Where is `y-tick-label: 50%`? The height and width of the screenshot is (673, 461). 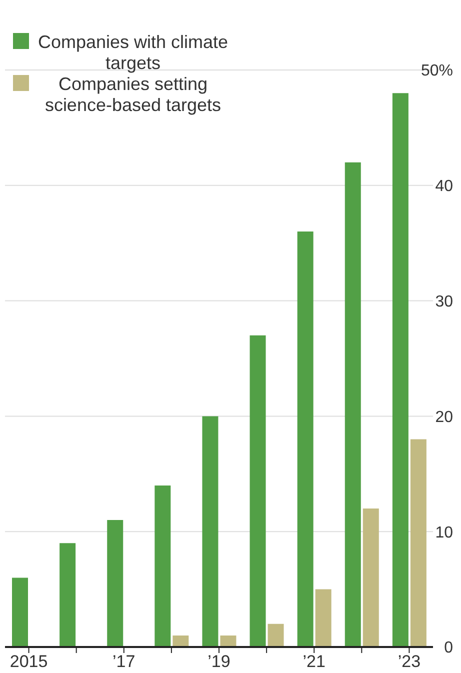
y-tick-label: 50% is located at coordinates (436, 71).